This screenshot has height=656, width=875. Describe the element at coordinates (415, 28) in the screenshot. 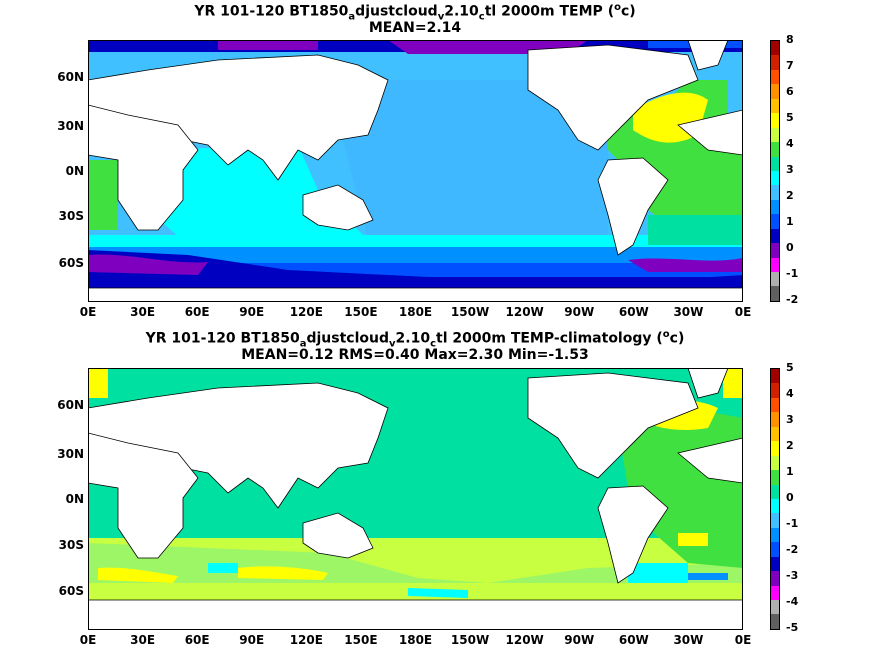

I see `panel1-subtitle: MEAN=2.14` at that location.